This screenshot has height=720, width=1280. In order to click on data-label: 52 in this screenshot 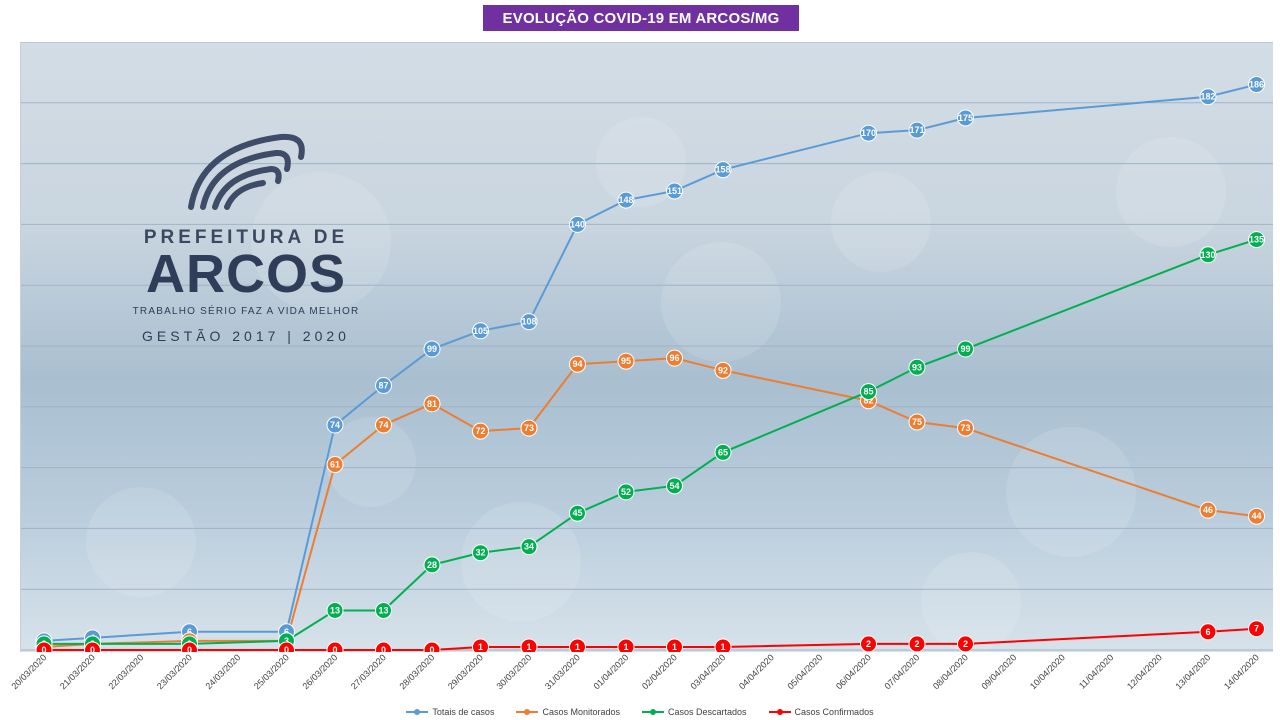, I will do `click(626, 492)`.